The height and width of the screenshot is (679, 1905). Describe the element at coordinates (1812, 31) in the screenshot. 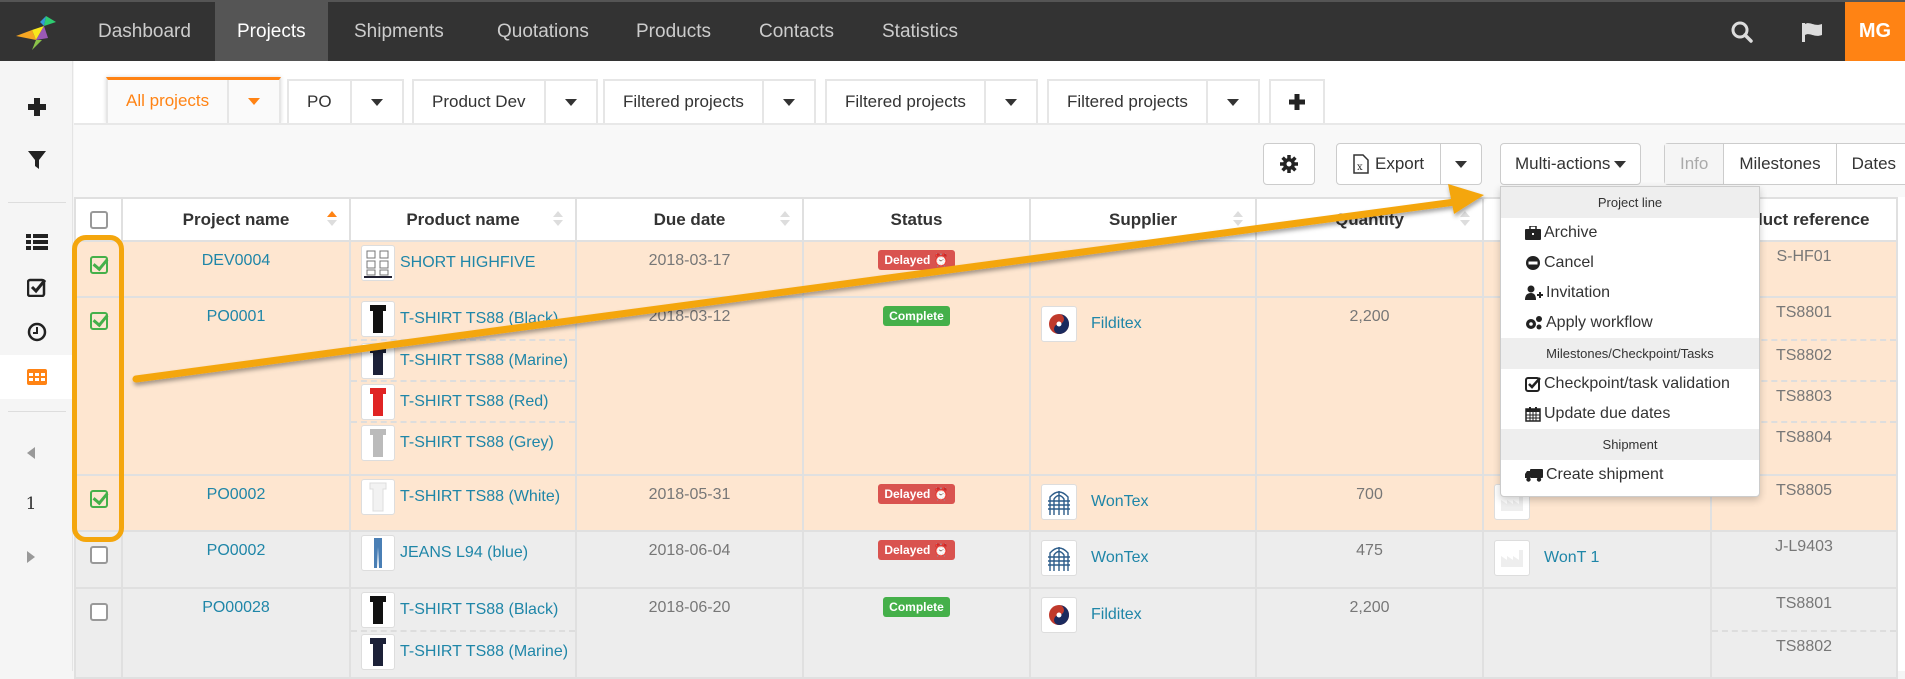

I see `flag-icon` at that location.